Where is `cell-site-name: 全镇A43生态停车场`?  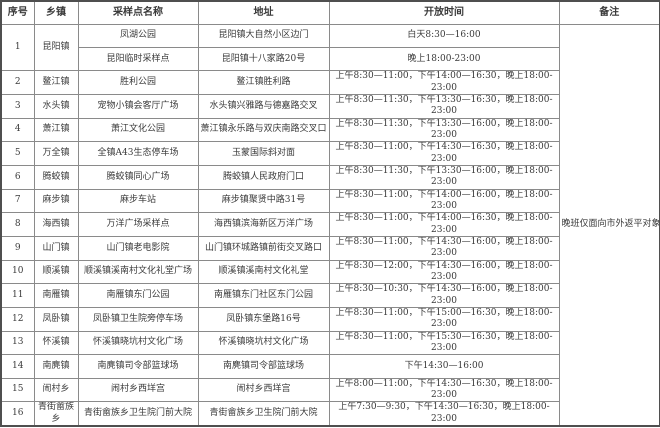 cell-site-name: 全镇A43生态停车场 is located at coordinates (138, 154).